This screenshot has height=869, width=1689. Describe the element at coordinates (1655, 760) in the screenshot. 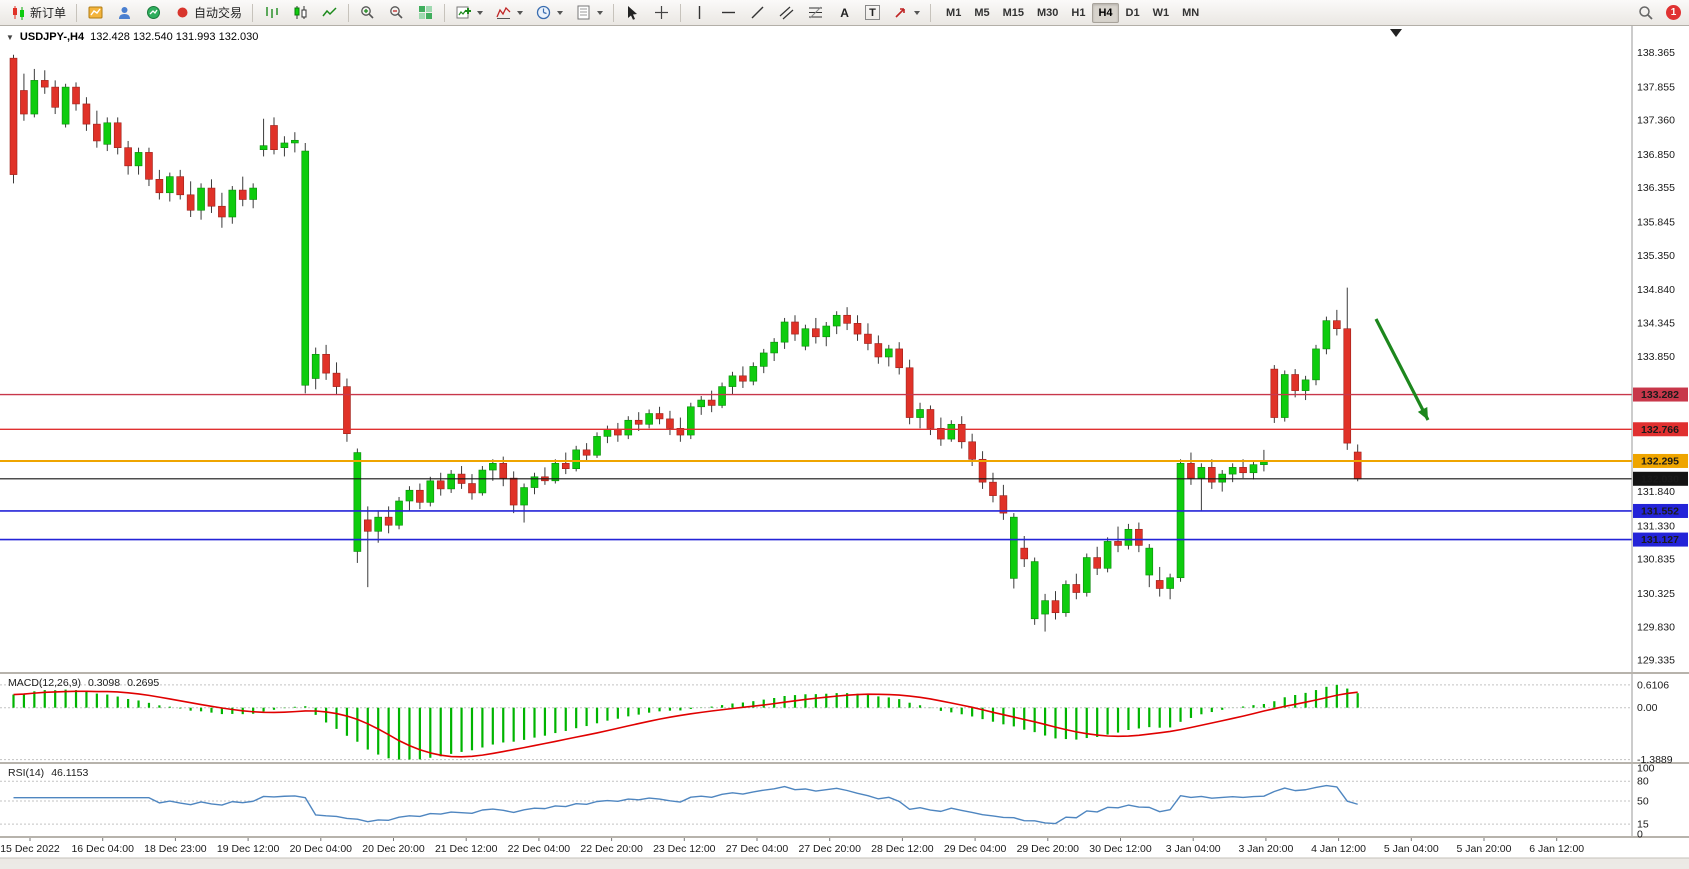

I see `svg-text: -1.3889` at that location.